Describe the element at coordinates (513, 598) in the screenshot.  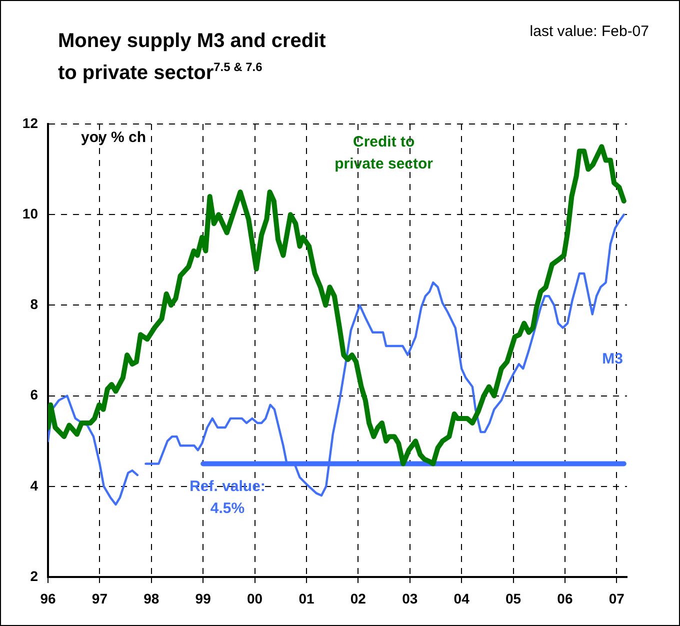
I see `x-tick-label: 05` at that location.